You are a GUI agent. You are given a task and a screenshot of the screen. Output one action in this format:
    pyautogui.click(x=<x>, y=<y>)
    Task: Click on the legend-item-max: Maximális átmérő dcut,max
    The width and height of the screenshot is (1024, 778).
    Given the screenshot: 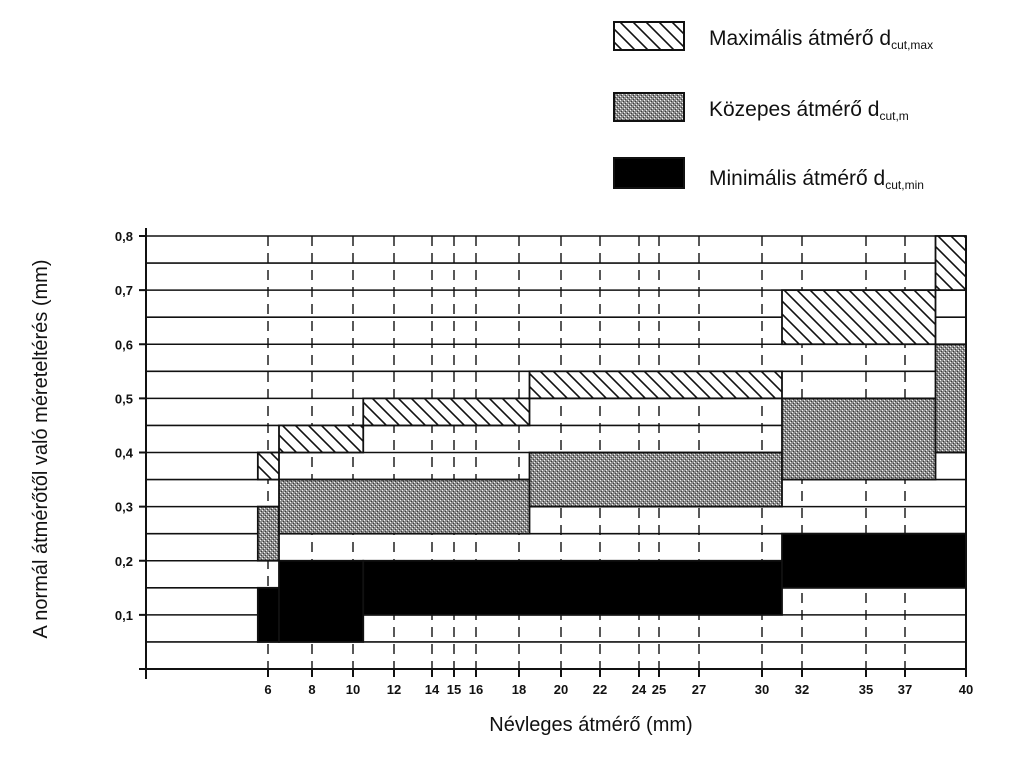 What is the action you would take?
    pyautogui.click(x=773, y=36)
    